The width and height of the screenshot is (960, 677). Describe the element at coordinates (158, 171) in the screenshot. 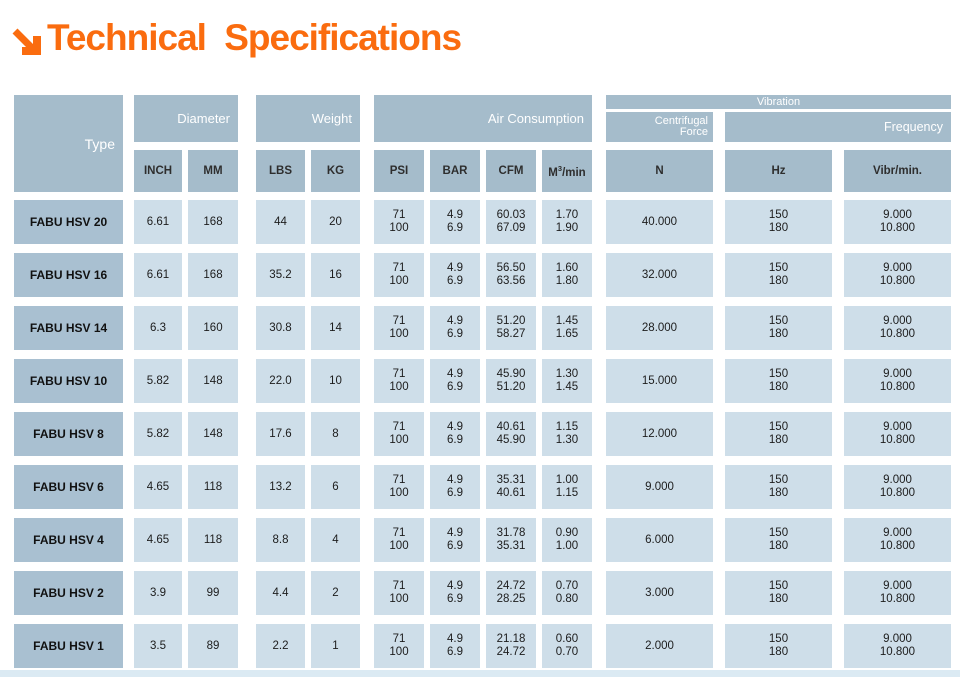

I see `column-header-inch: INCH` at that location.